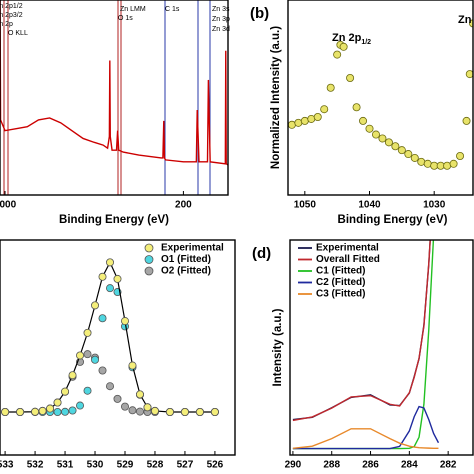  I want to click on legend-label: Overall Fitted, so click(348, 259).